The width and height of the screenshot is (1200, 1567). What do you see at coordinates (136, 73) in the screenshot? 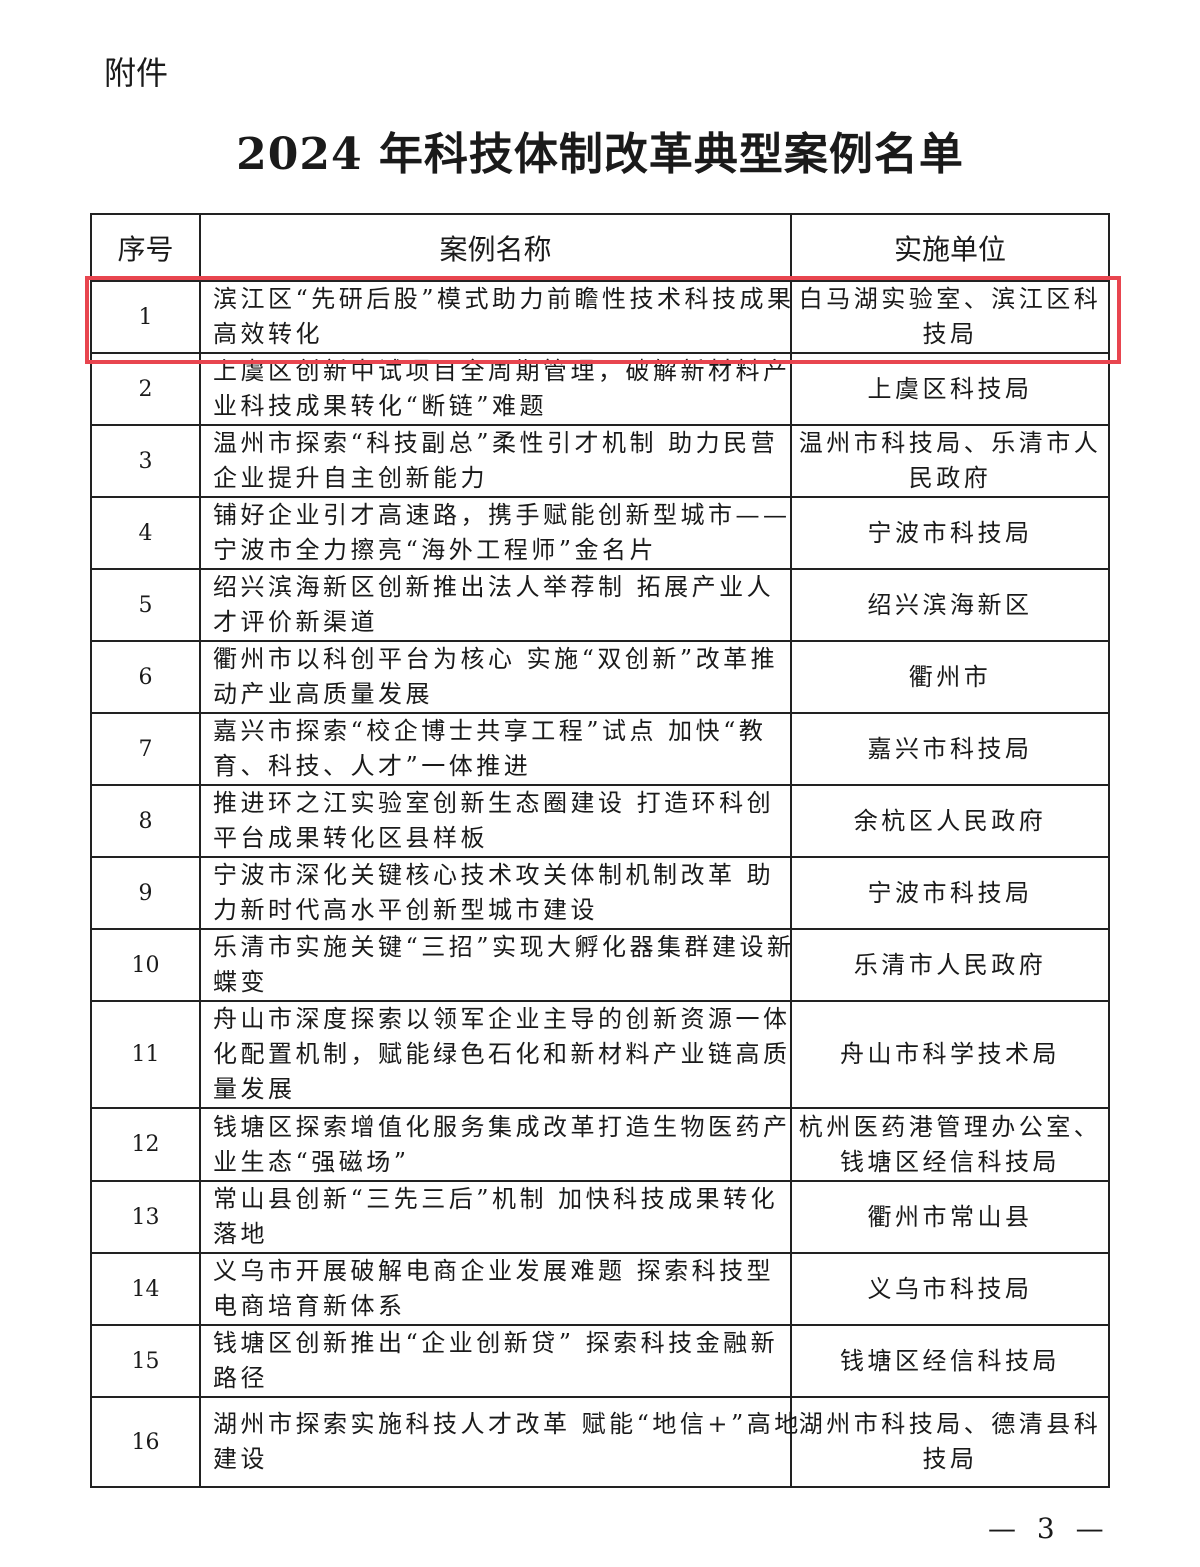
I see `attachment-label: 附件` at bounding box center [136, 73].